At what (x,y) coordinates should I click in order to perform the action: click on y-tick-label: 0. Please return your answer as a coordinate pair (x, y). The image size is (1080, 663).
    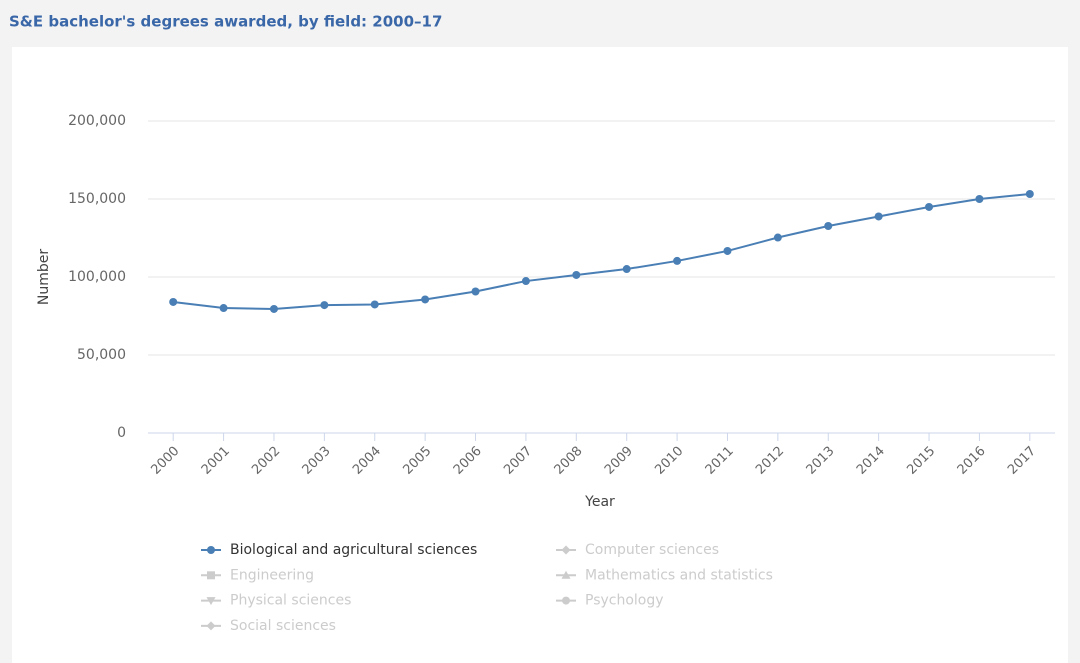
    Looking at the image, I should click on (121, 433).